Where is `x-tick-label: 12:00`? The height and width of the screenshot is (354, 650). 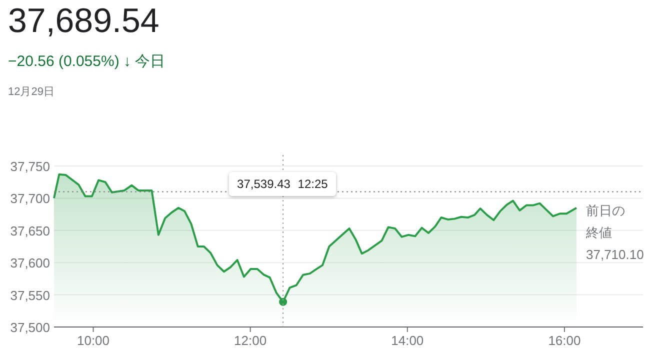 x-tick-label: 12:00 is located at coordinates (250, 340).